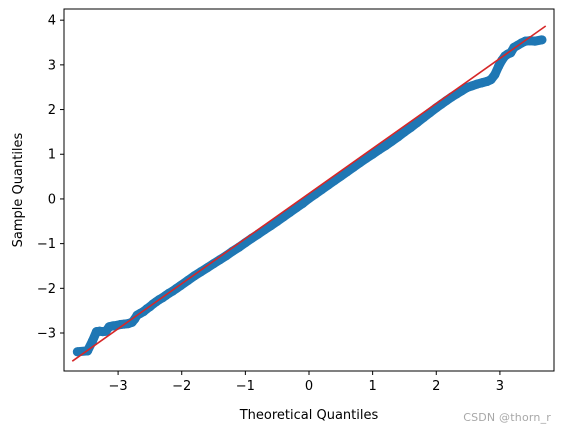 The image size is (565, 432). I want to click on y-tick-label: −1, so click(46, 244).